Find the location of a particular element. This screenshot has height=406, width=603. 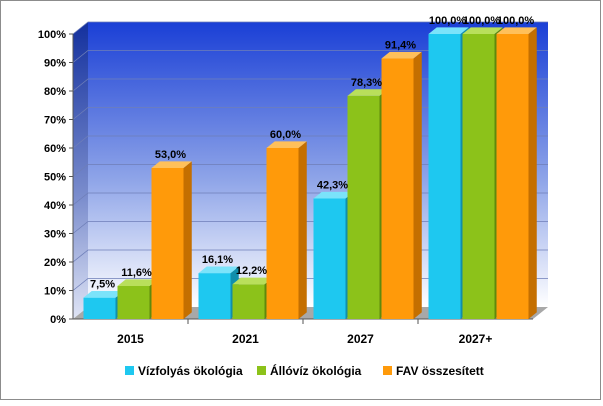

legend-label: FAV összesített is located at coordinates (440, 371).